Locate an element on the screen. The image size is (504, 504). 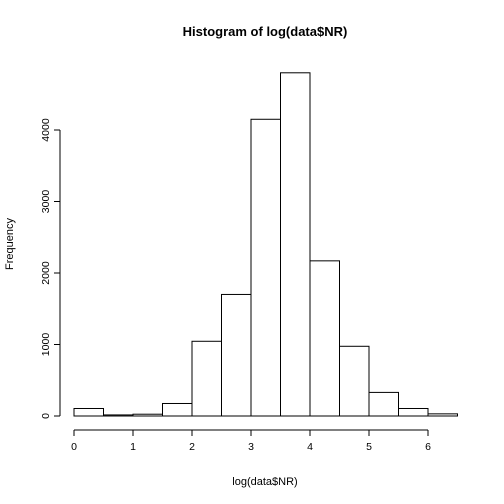
x-tick-label: 6 is located at coordinates (428, 447).